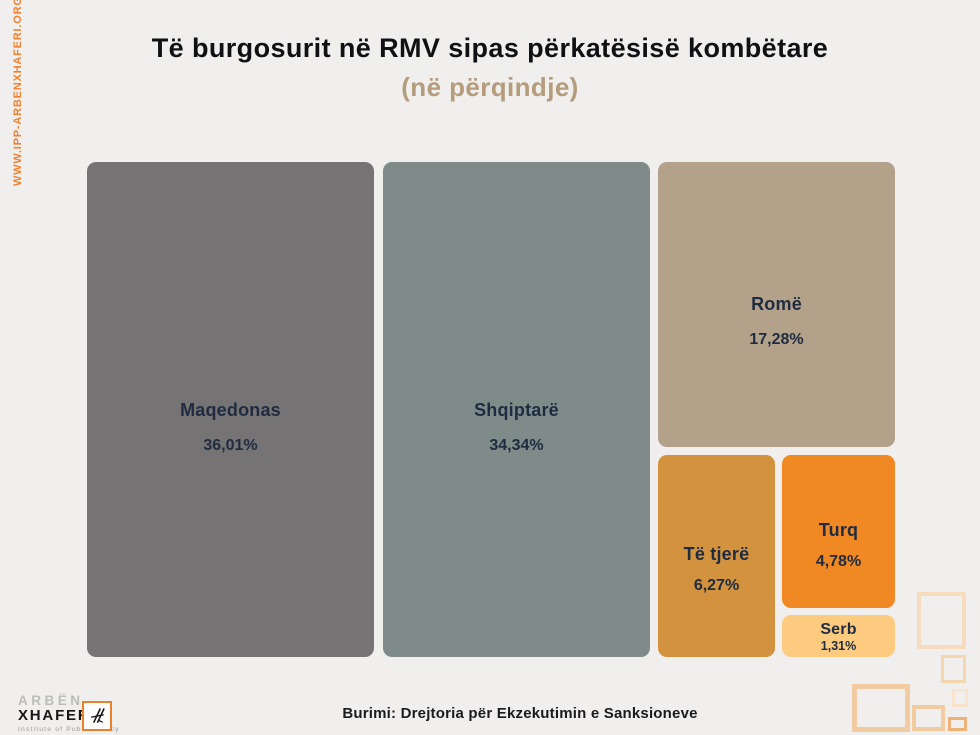 The image size is (980, 735). I want to click on treemap-cell-serb: Serb 1,31%, so click(838, 636).